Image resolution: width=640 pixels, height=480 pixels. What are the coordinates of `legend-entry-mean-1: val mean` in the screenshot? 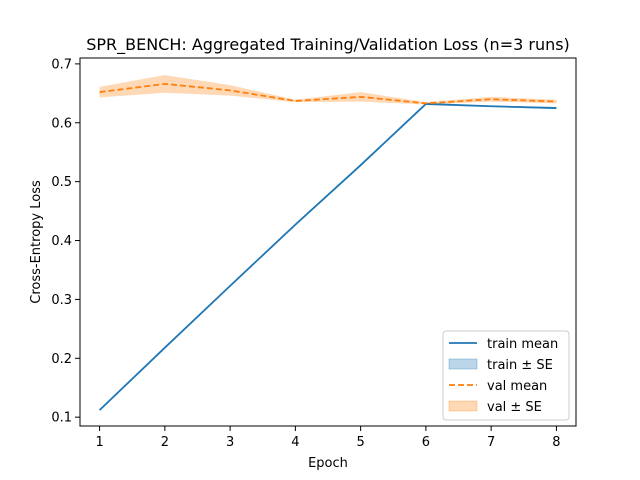 It's located at (517, 386).